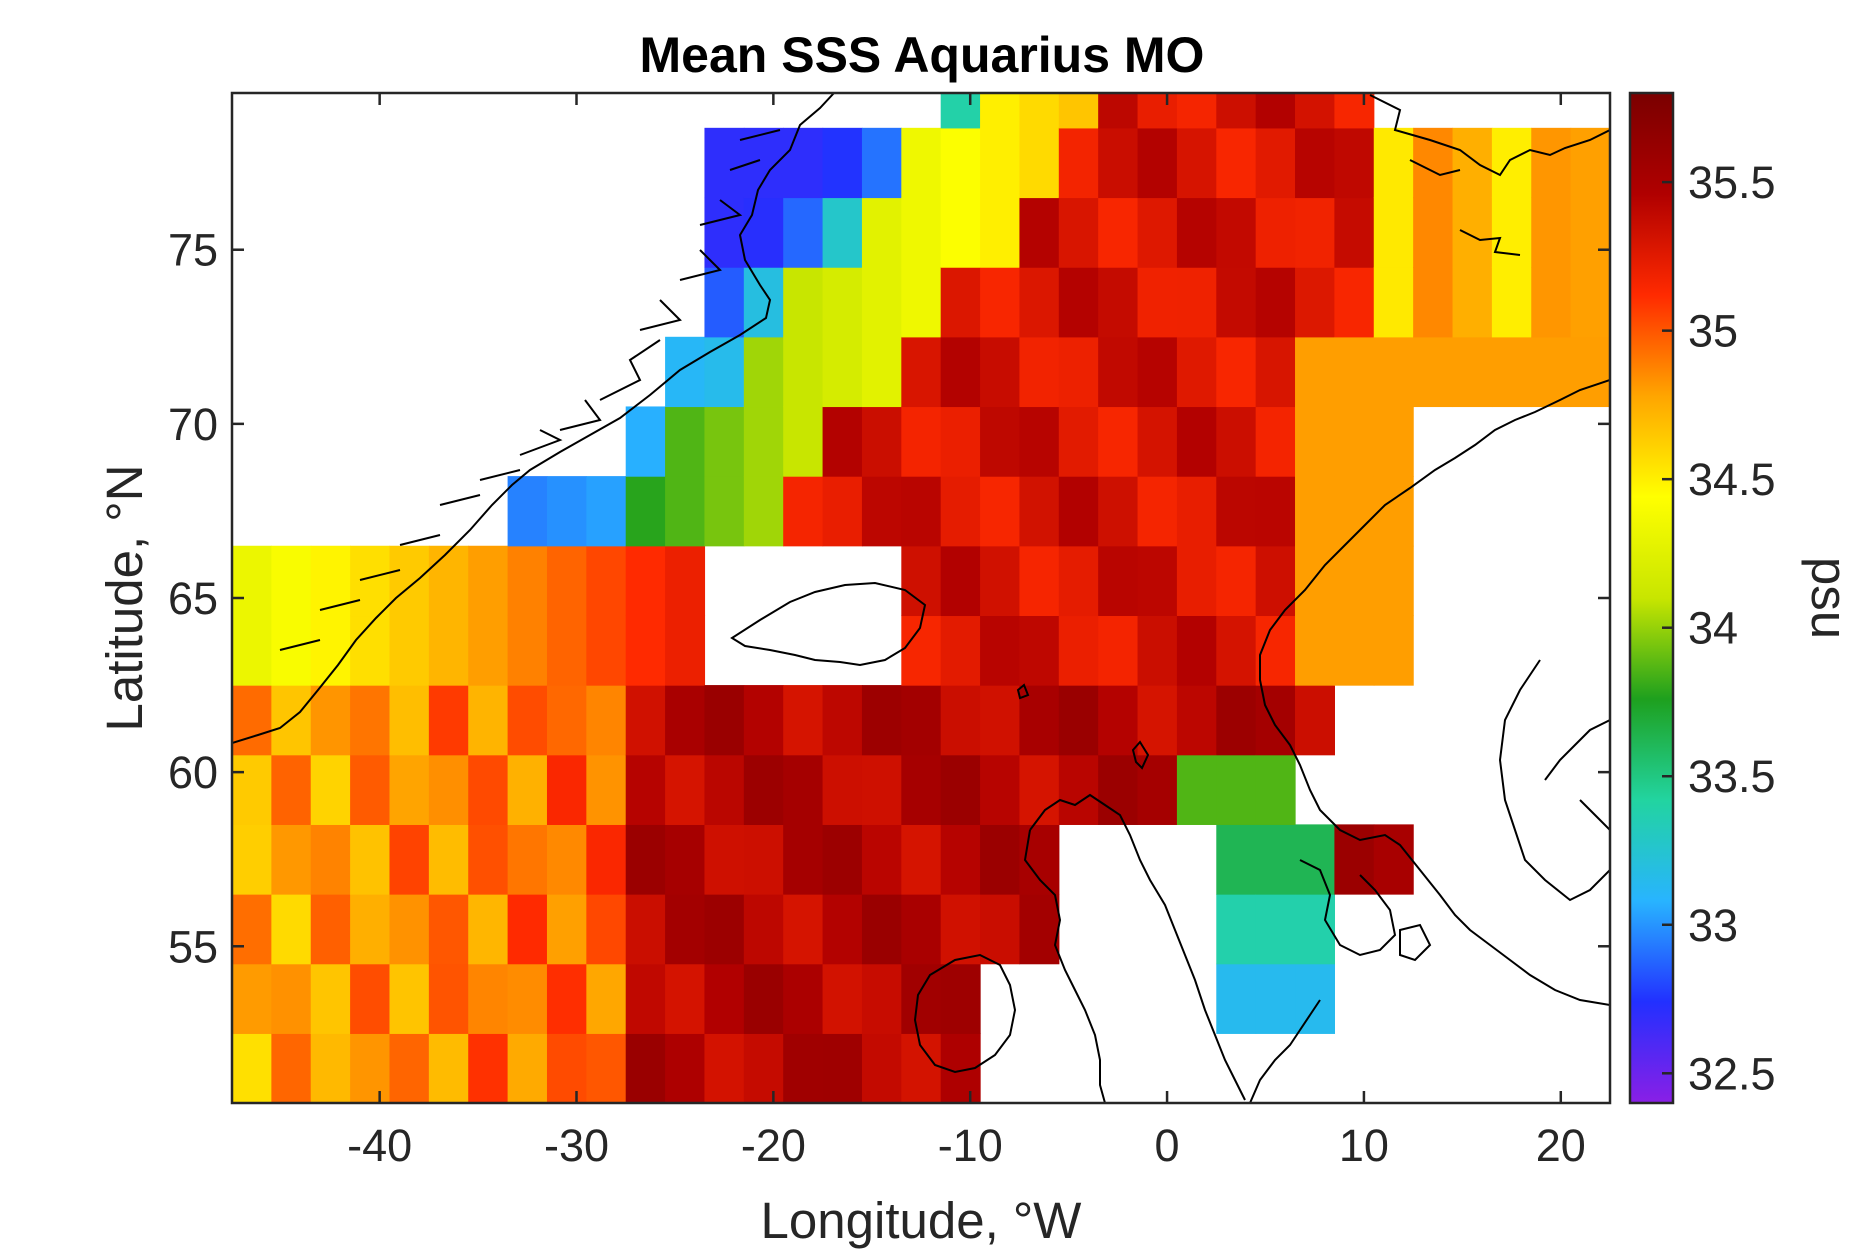 The width and height of the screenshot is (1875, 1250). I want to click on x-tick-label: -30, so click(576, 1145).